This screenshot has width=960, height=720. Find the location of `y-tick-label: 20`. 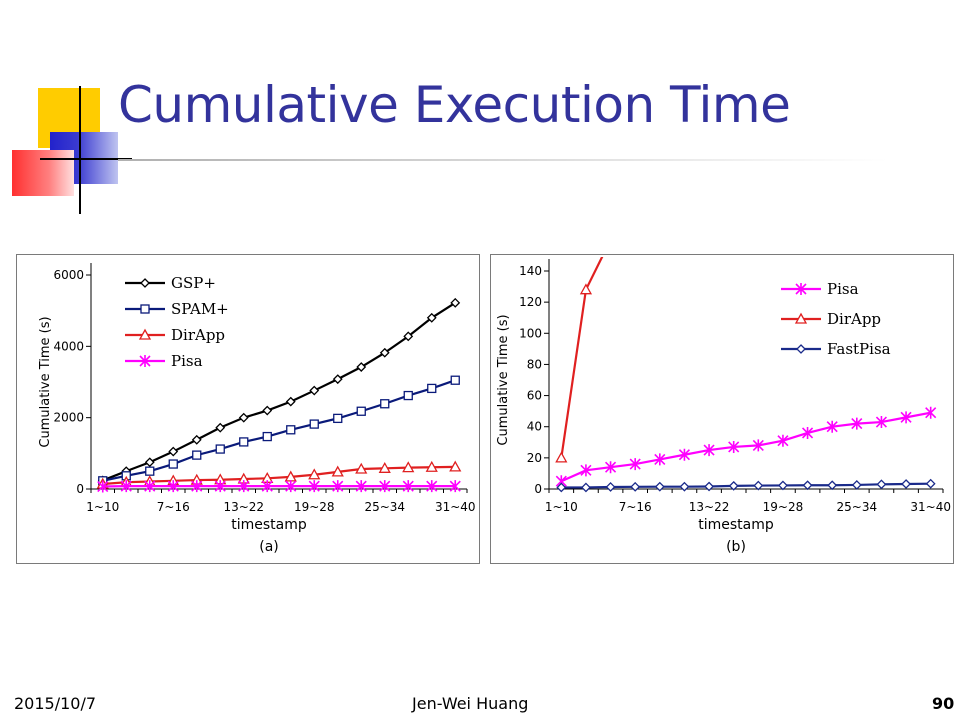

y-tick-label: 20 is located at coordinates (534, 458).